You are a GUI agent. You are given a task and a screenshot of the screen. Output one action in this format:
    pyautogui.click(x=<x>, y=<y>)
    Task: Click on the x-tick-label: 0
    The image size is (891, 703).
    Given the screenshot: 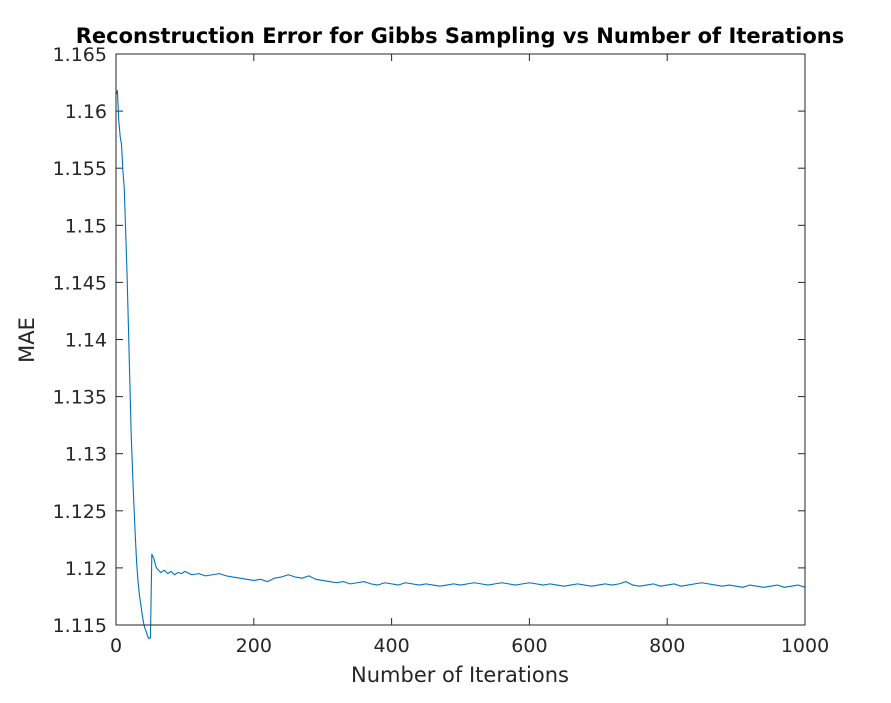 What is the action you would take?
    pyautogui.click(x=116, y=646)
    